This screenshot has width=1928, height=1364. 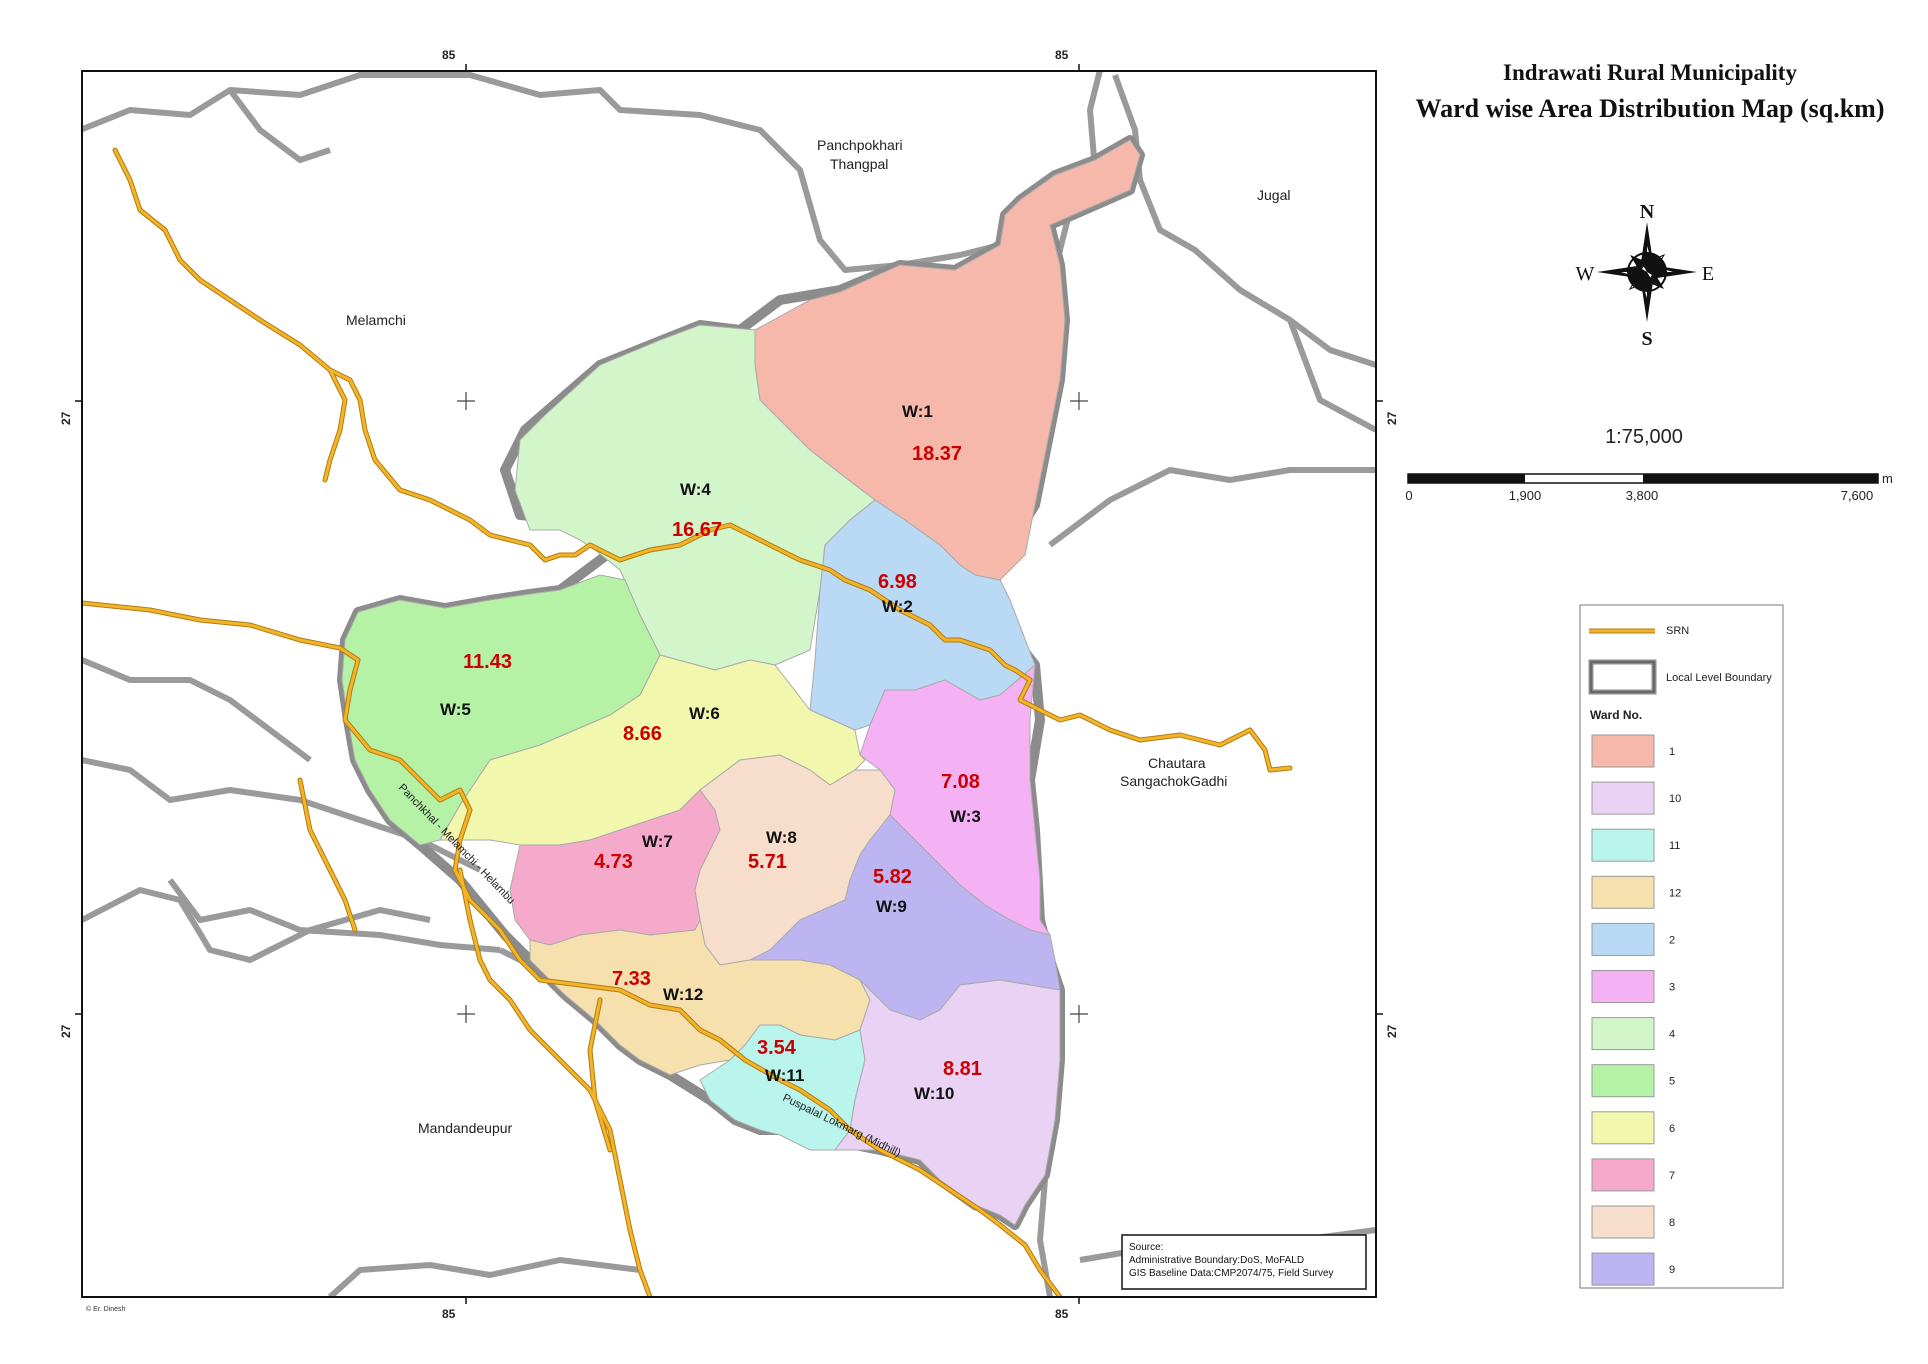 What do you see at coordinates (449, 55) in the screenshot?
I see `coord-top-left: 85` at bounding box center [449, 55].